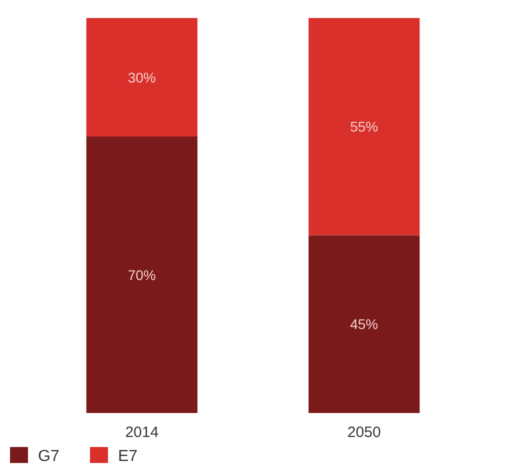 This screenshot has height=475, width=522. I want to click on data-label: 30%, so click(142, 77).